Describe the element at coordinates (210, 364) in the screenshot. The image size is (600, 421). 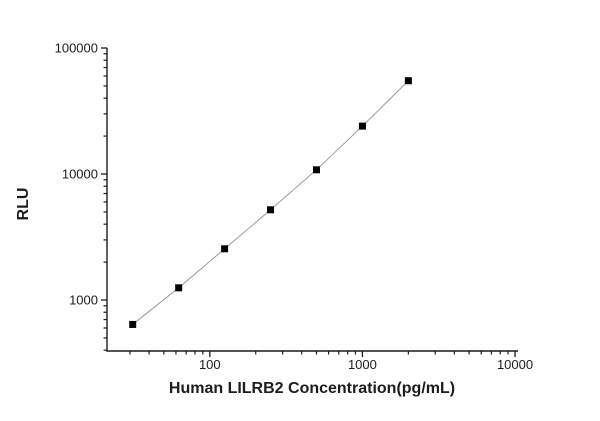
I see `x-tick-label: 100` at that location.